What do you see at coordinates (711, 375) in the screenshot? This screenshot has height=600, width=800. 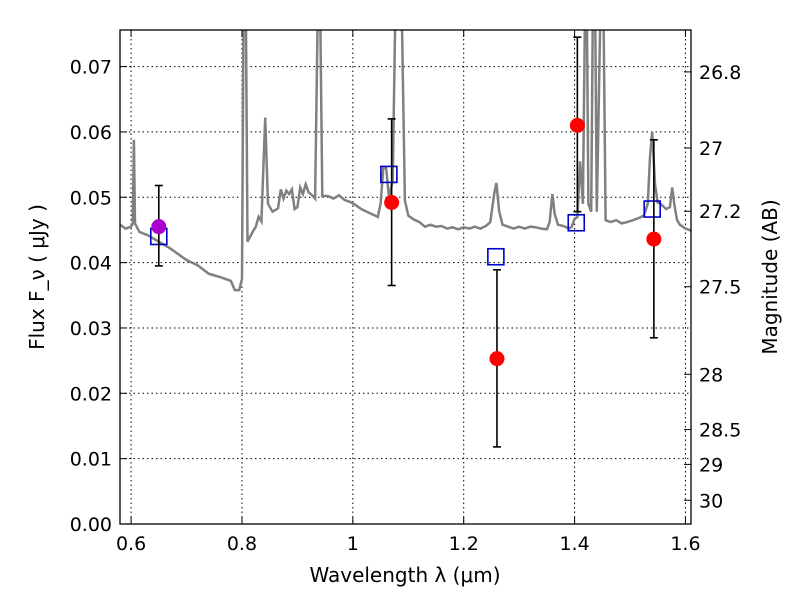 I see `y2-tick-label: 28` at bounding box center [711, 375].